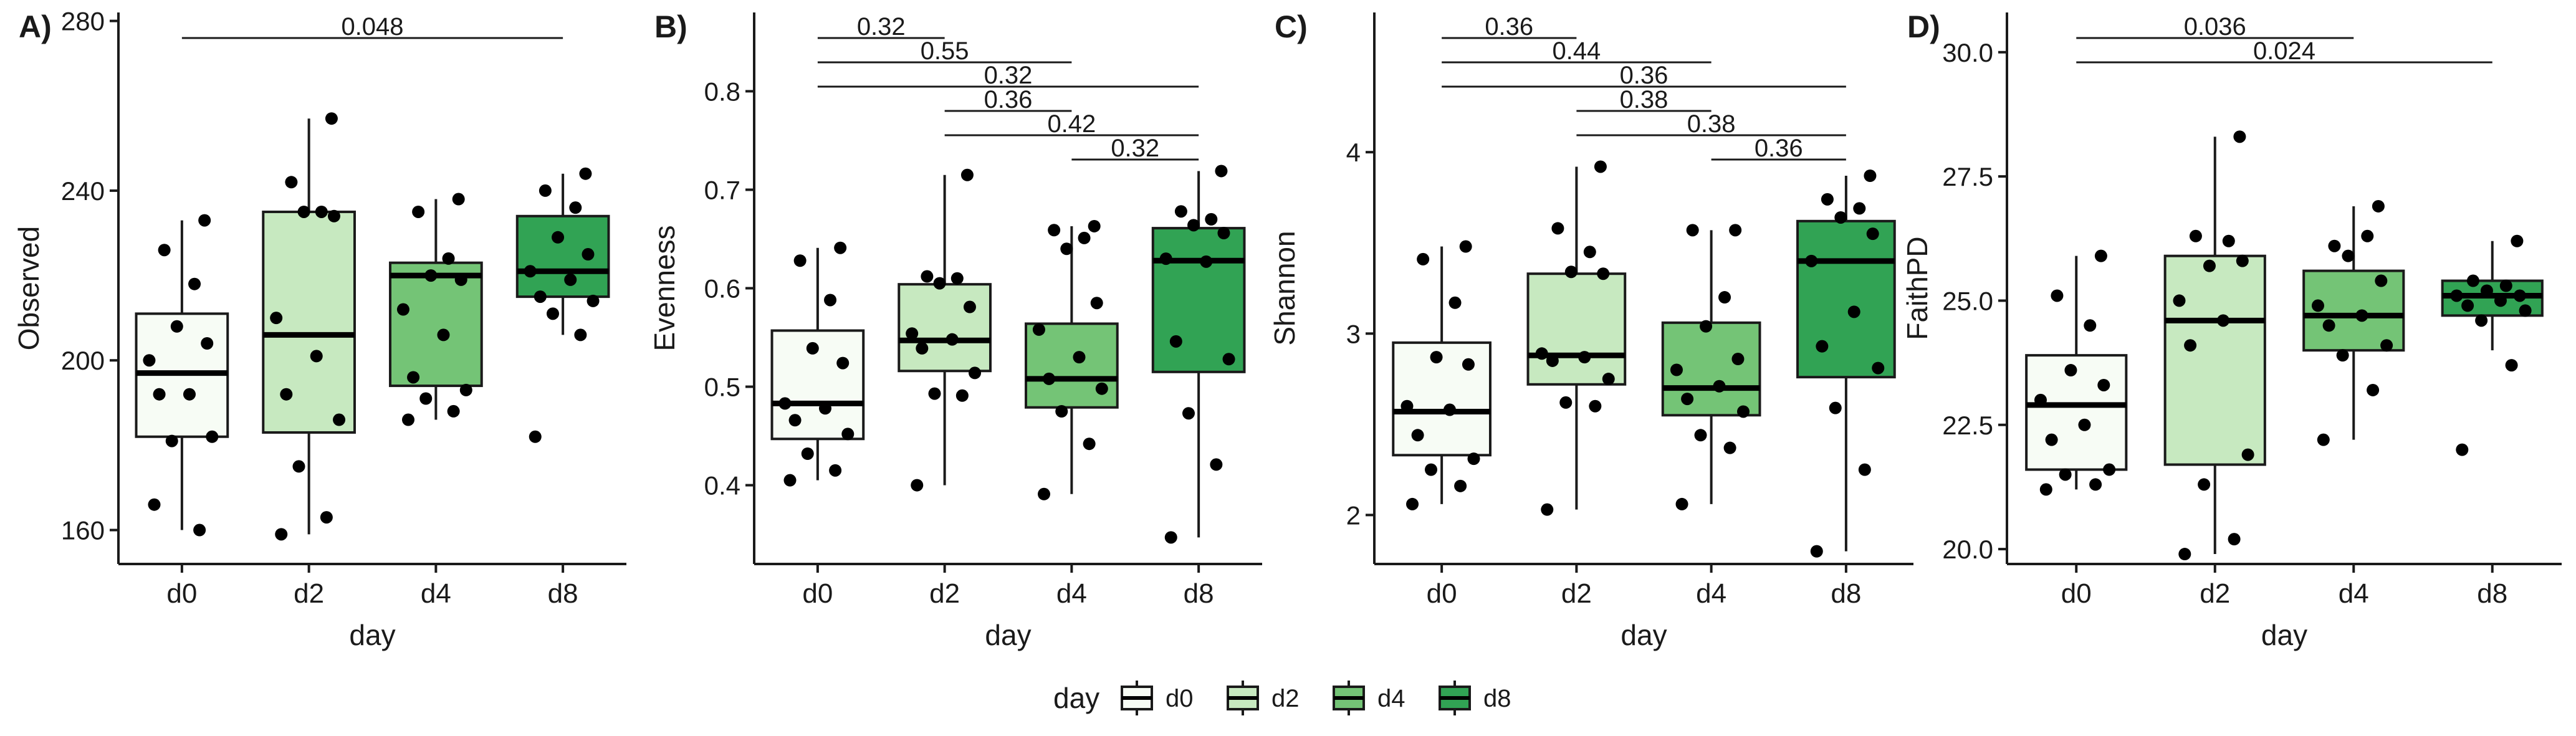  I want to click on x-tick-label: d0, so click(181, 593).